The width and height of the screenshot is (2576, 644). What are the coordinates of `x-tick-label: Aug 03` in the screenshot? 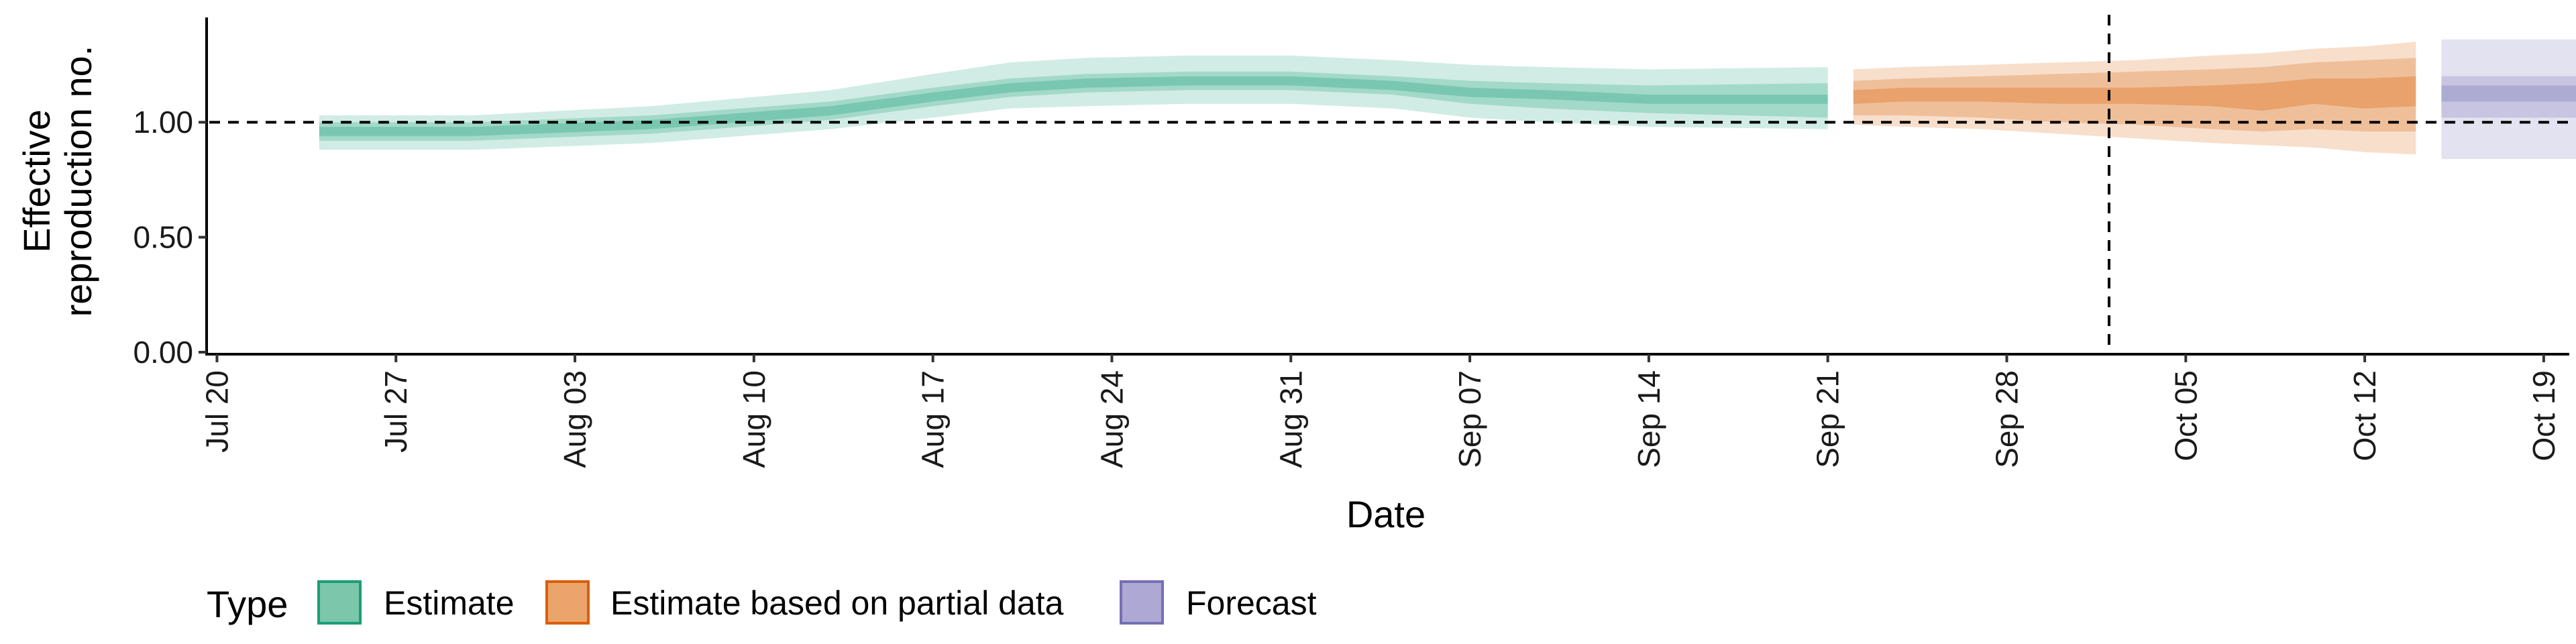 It's located at (574, 419).